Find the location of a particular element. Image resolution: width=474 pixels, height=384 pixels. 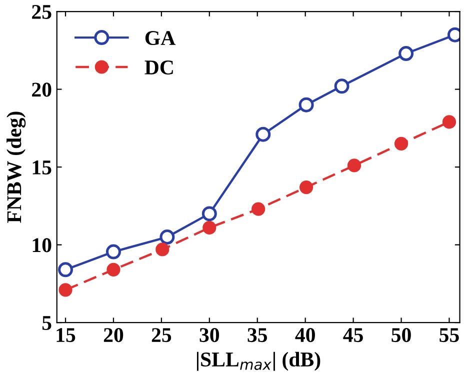

y-tick-label: 5 is located at coordinates (47, 323).